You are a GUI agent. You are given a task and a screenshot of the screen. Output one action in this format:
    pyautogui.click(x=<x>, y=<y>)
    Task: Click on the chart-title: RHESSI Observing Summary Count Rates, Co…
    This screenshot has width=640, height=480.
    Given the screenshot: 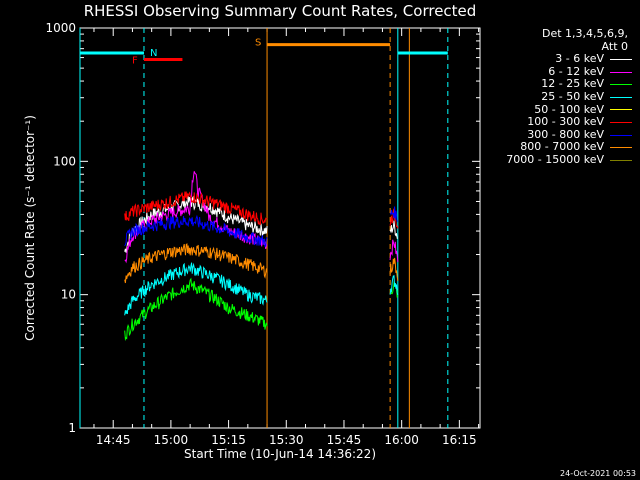 What is the action you would take?
    pyautogui.click(x=280, y=11)
    